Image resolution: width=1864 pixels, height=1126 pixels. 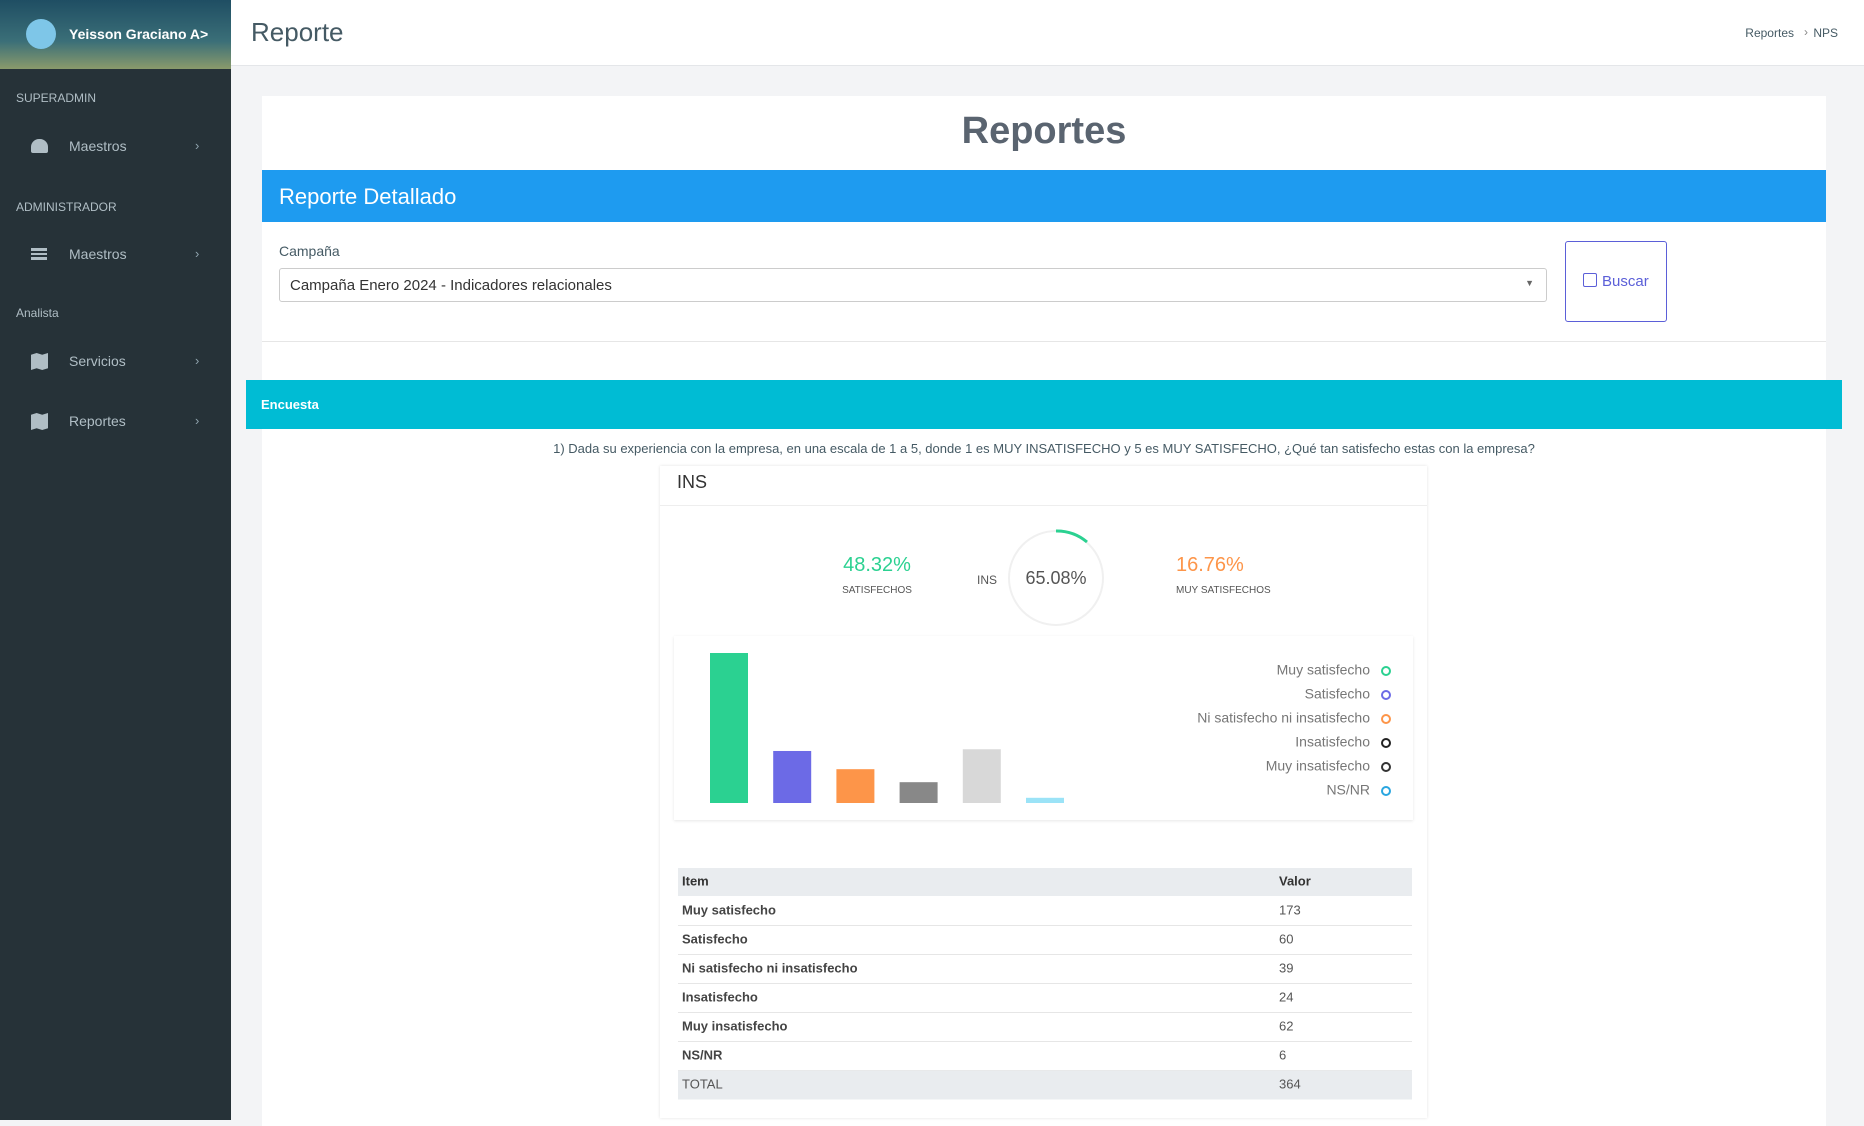 I want to click on card-title: Reportes, so click(x=1044, y=131).